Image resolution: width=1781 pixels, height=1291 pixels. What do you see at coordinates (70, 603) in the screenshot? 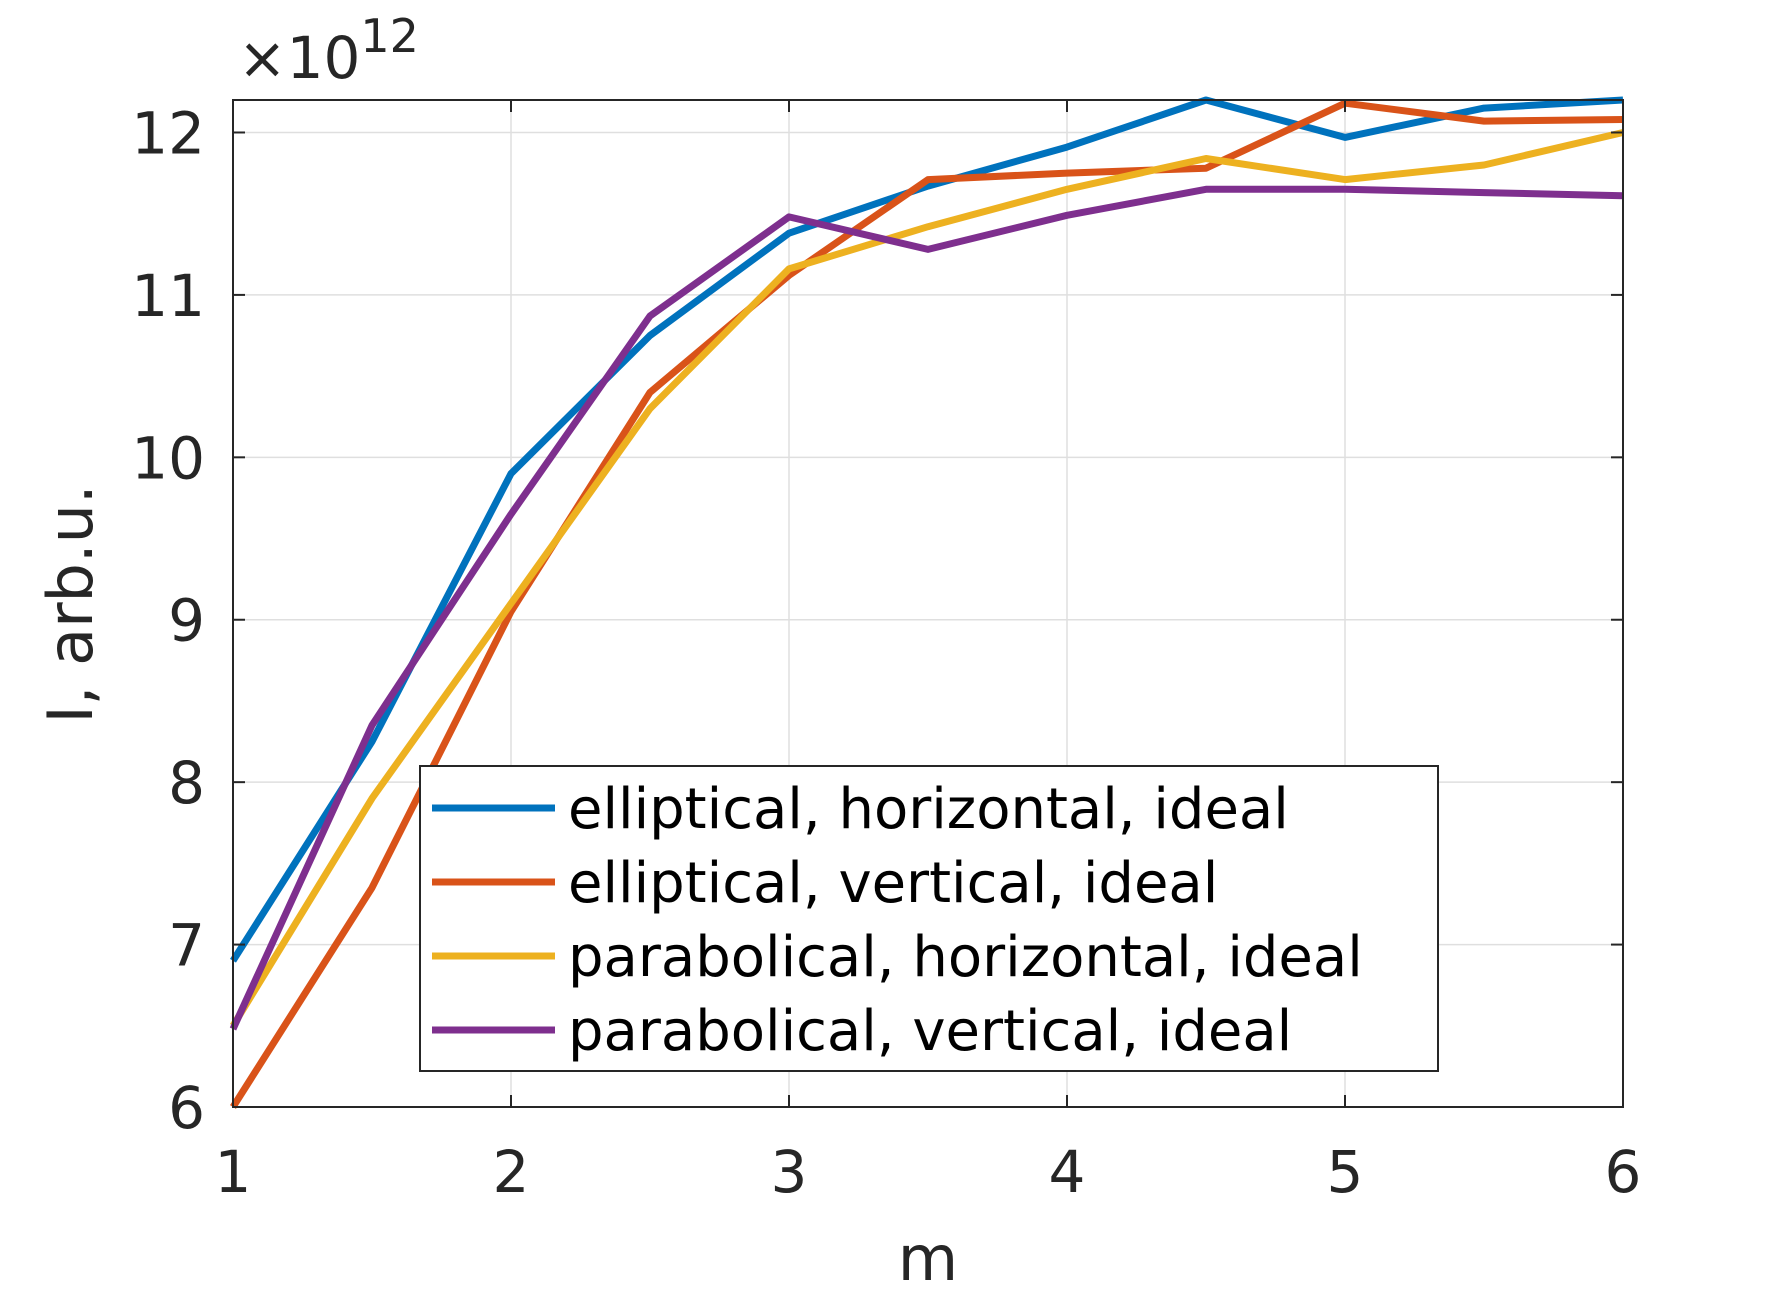
I see `y-axis-title: I, arb.u.` at bounding box center [70, 603].